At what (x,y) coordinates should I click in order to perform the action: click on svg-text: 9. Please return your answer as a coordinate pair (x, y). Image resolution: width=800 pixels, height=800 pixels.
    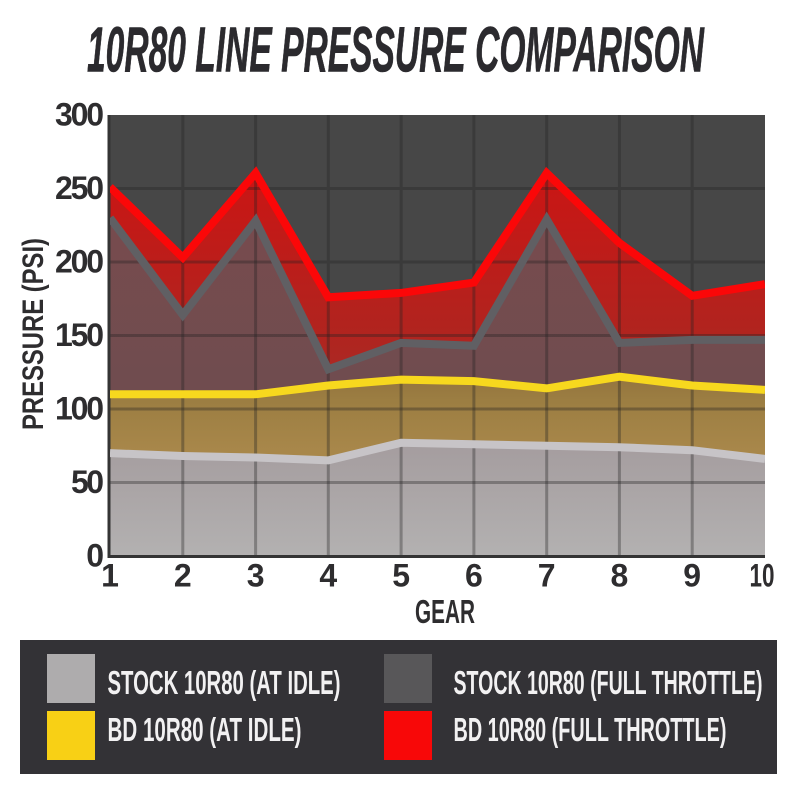
    Looking at the image, I should click on (692, 576).